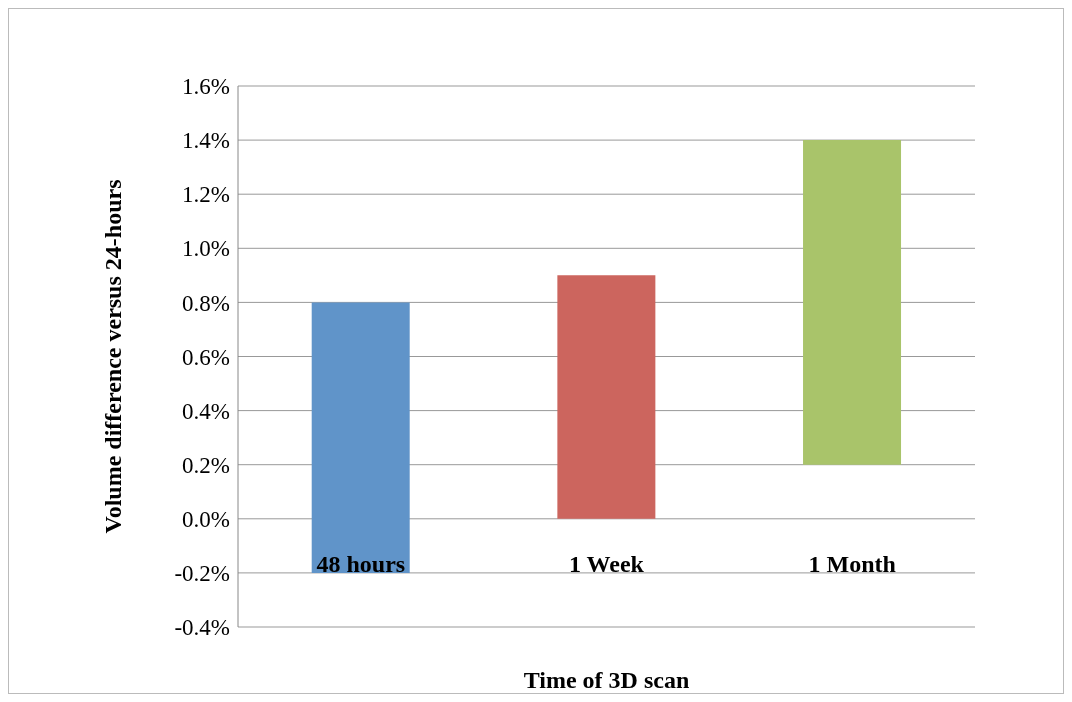 This screenshot has width=1072, height=702. What do you see at coordinates (206, 249) in the screenshot?
I see `y-tick-label: 1.0%` at bounding box center [206, 249].